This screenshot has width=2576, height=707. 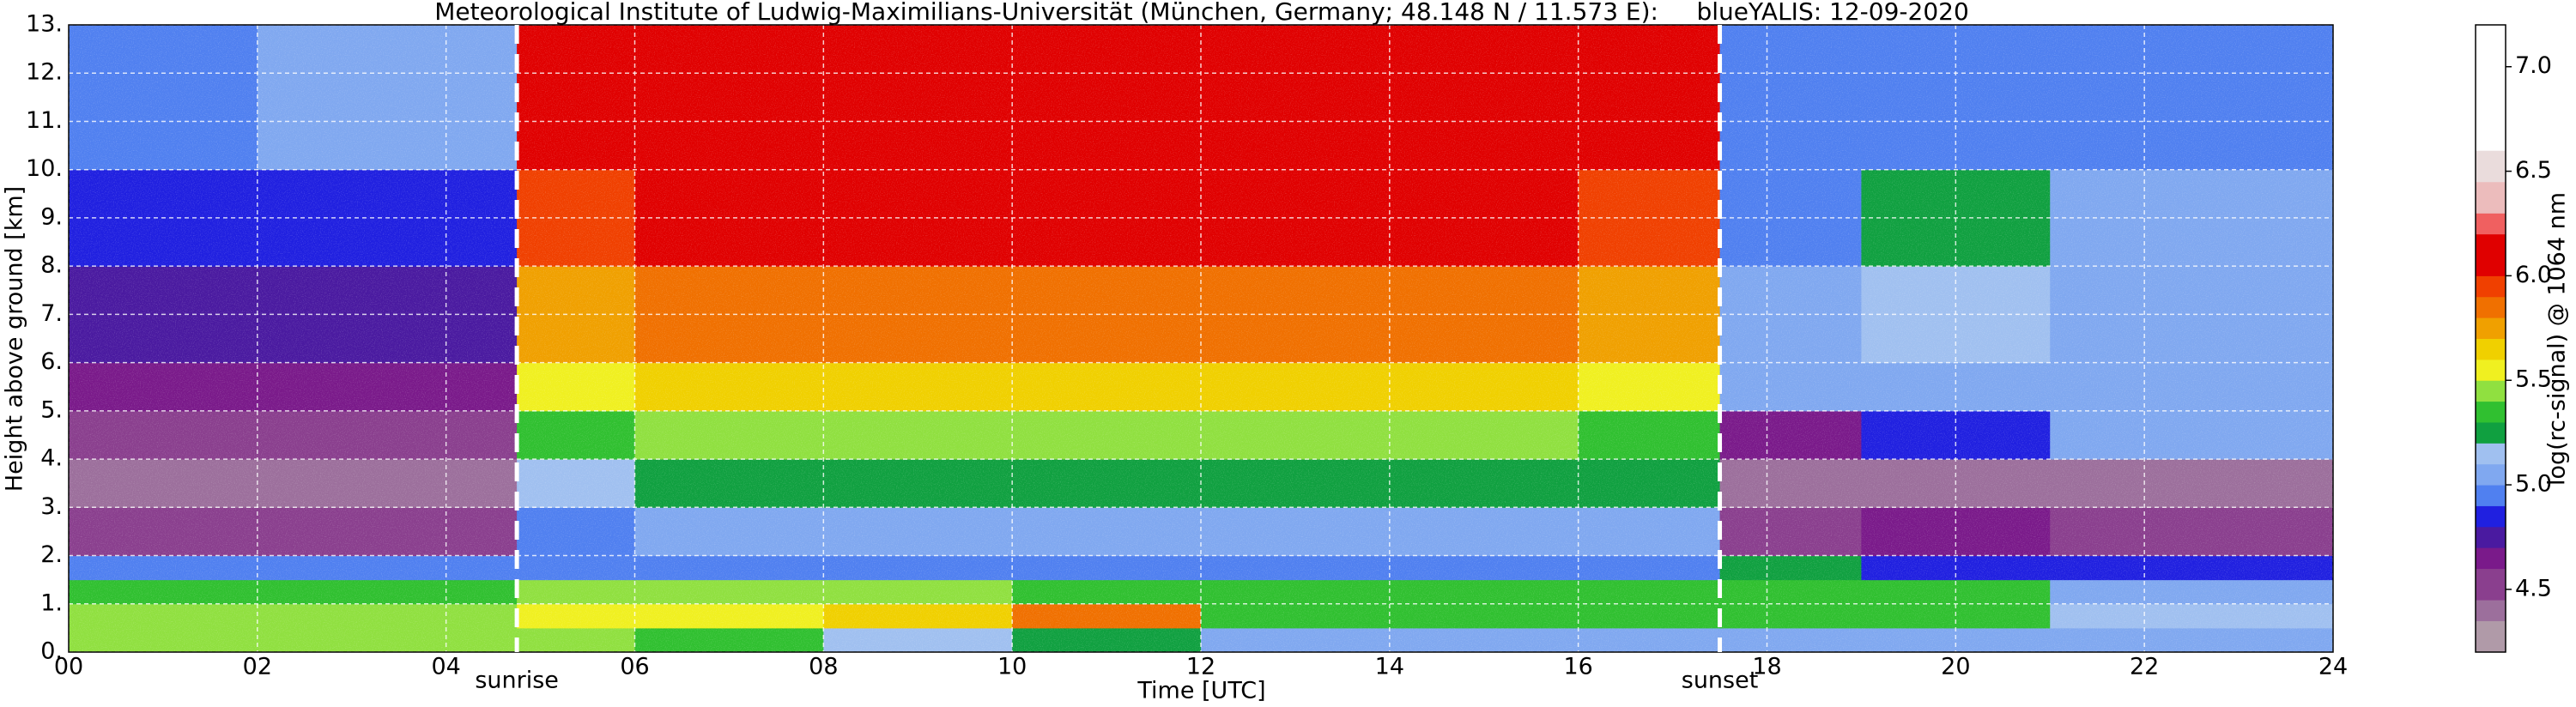 I want to click on y-tick-label: 3., so click(x=51, y=507).